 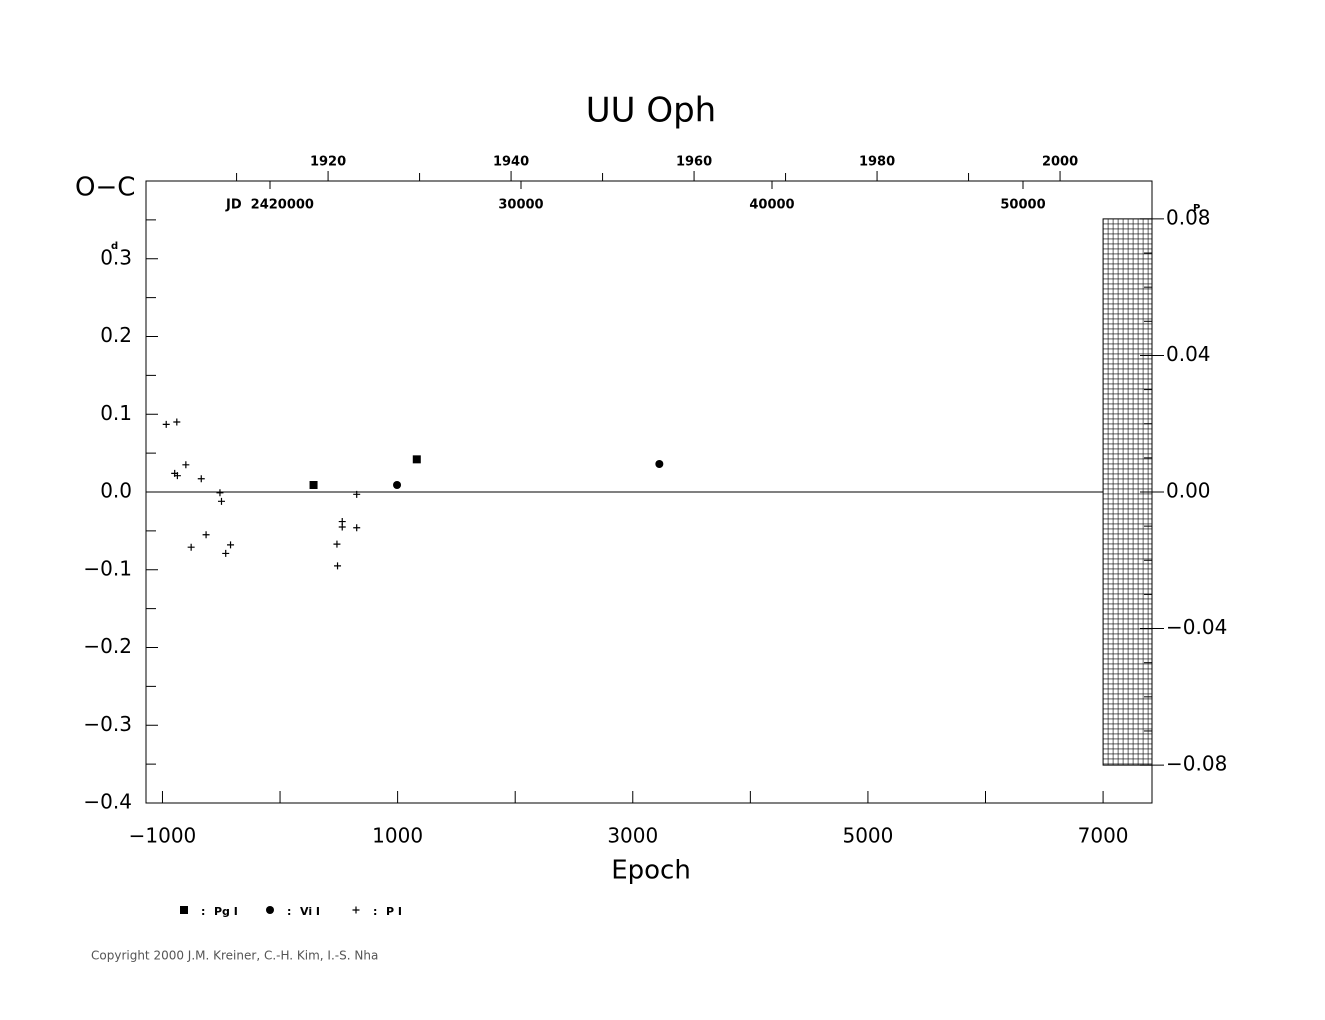 What do you see at coordinates (1188, 217) in the screenshot?
I see `y2-tick-label: 0.08` at bounding box center [1188, 217].